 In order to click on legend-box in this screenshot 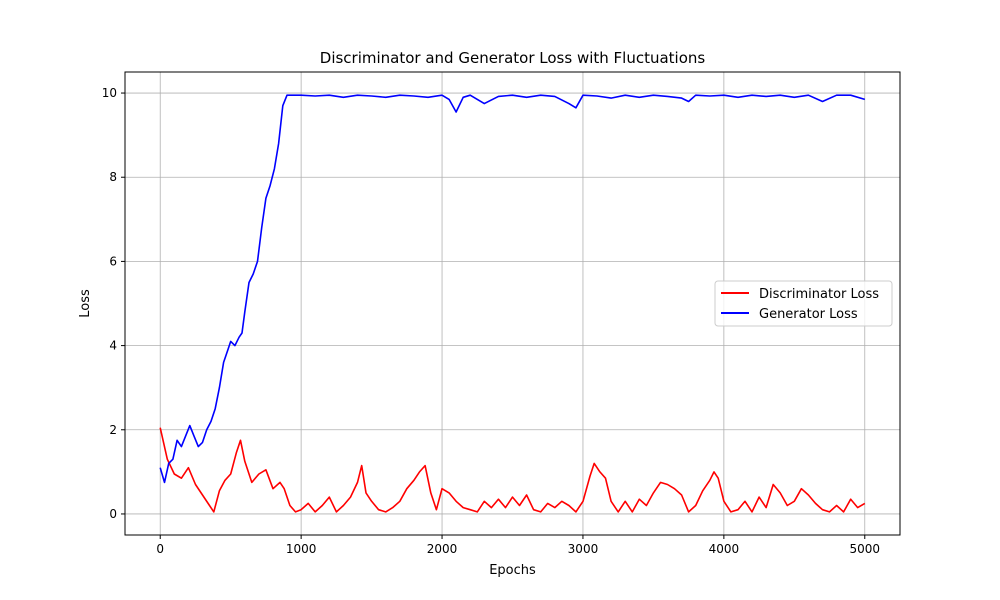, I will do `click(803, 303)`.